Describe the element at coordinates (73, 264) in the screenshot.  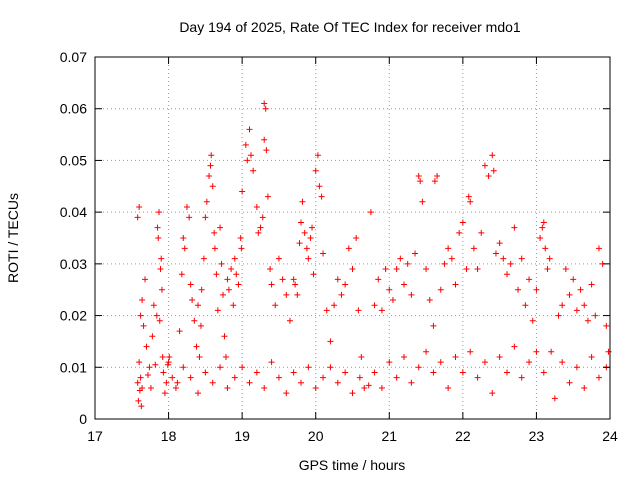
I see `y-tick-label: 0.03` at that location.